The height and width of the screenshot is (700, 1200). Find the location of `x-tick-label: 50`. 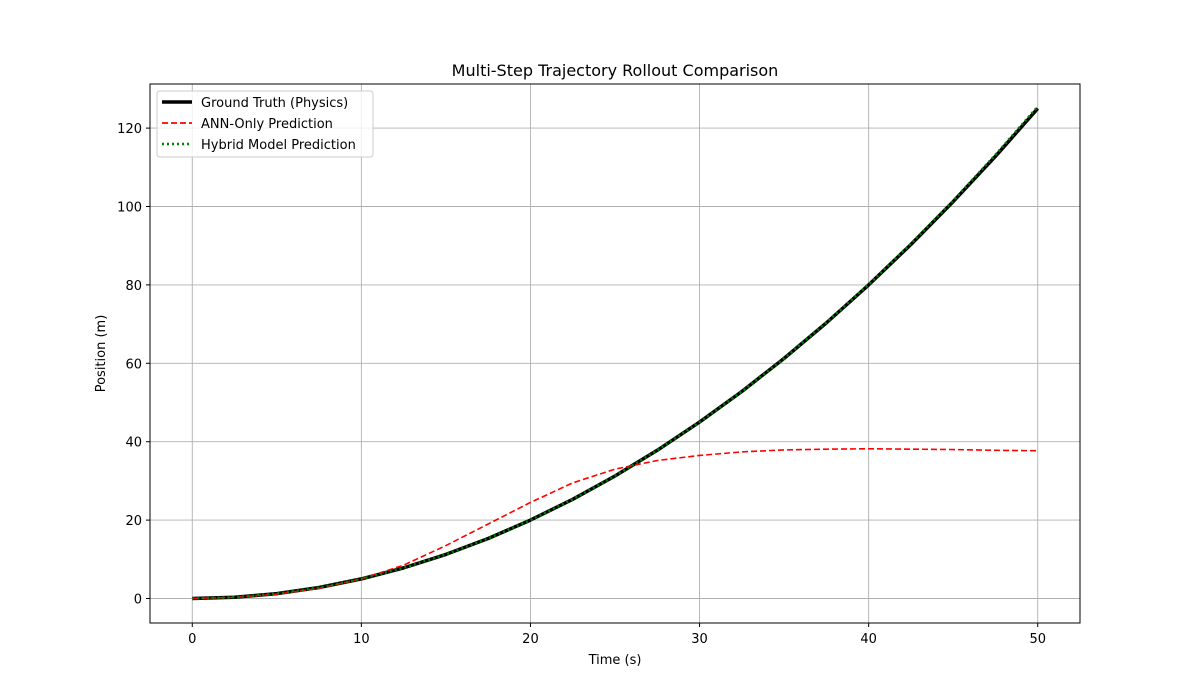

x-tick-label: 50 is located at coordinates (1037, 639).